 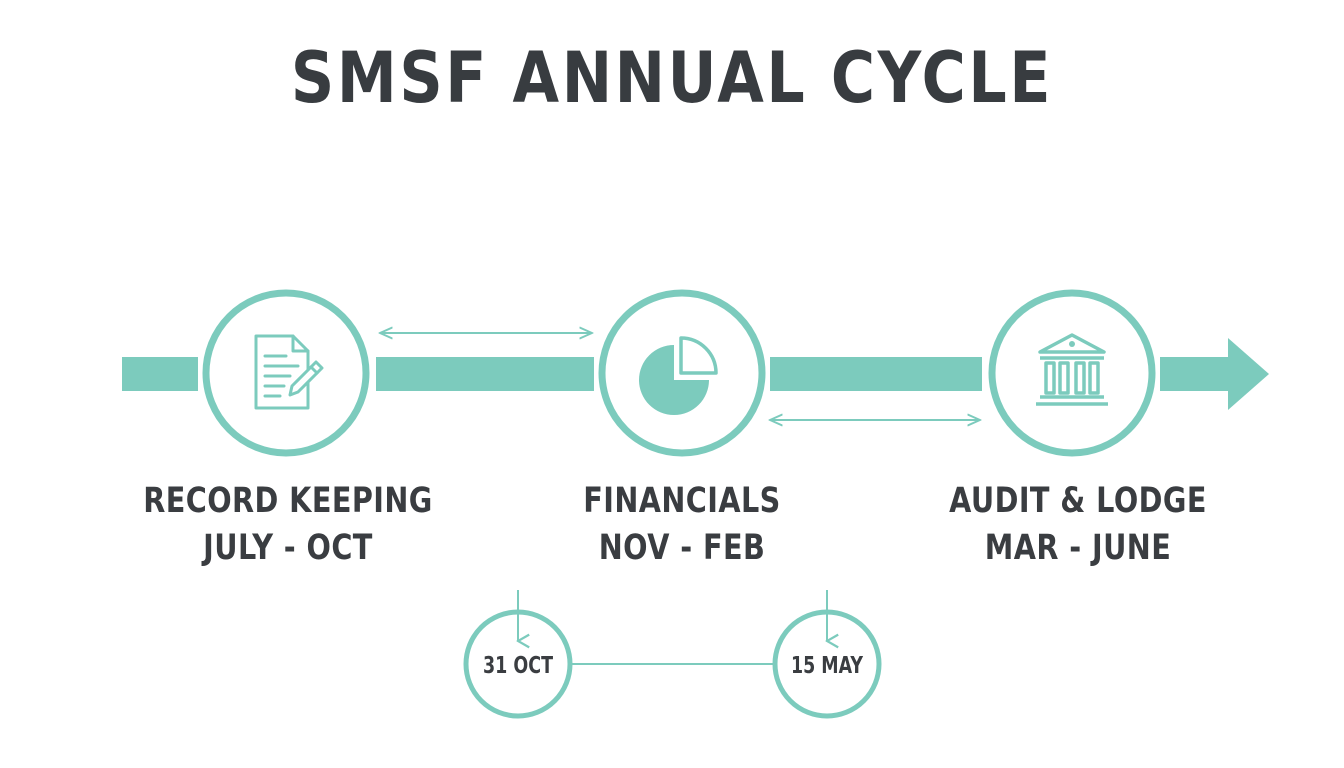 What do you see at coordinates (682, 501) in the screenshot?
I see `stage-name-financials: FINANCIALS` at bounding box center [682, 501].